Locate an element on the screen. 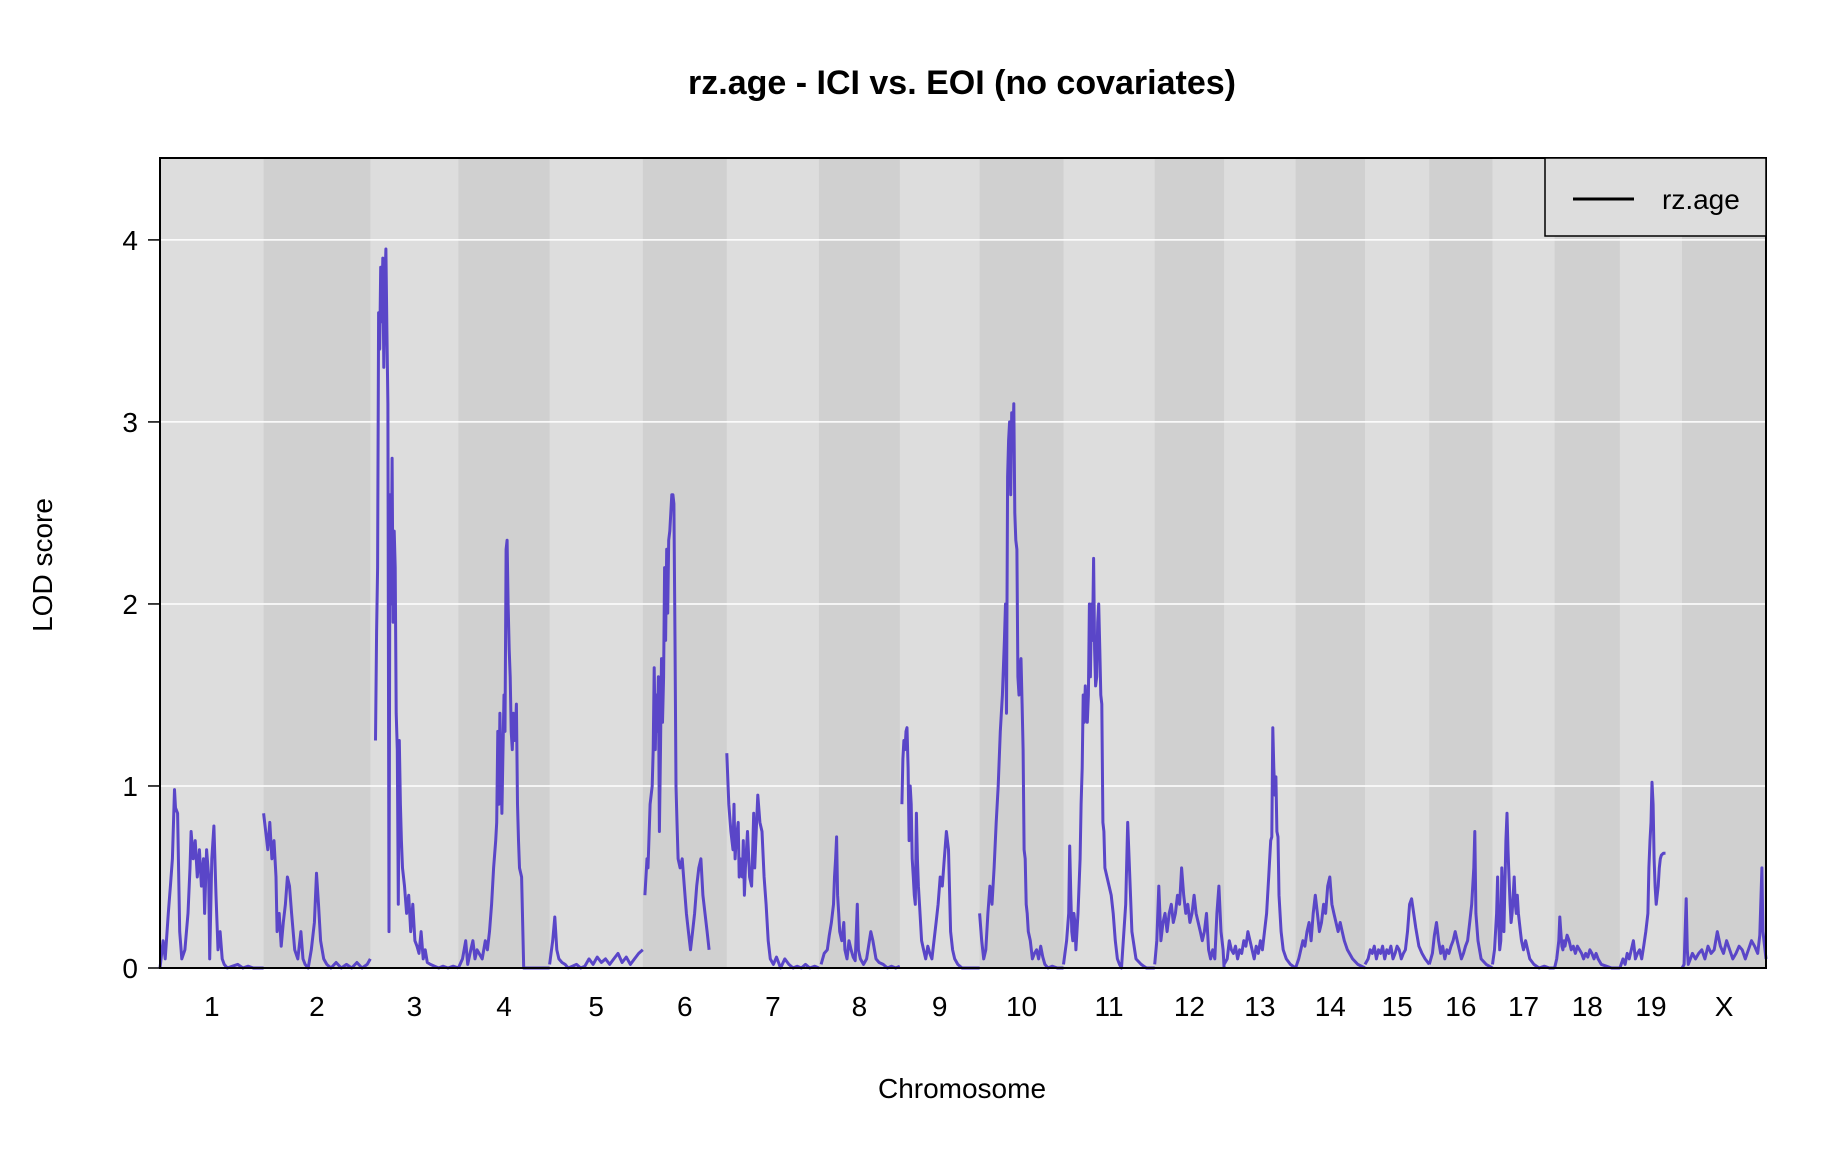 The image size is (1824, 1152). x-tick-label-chr-11: 11 is located at coordinates (1109, 1006).